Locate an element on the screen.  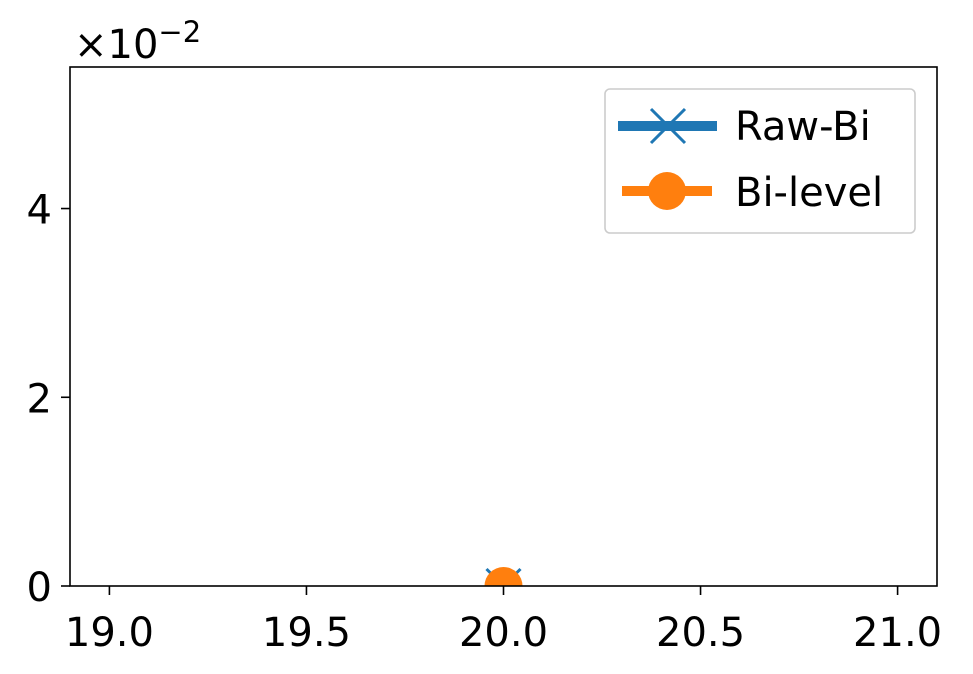
legend-entry-raw-bi: Raw-Bi is located at coordinates (744, 127).